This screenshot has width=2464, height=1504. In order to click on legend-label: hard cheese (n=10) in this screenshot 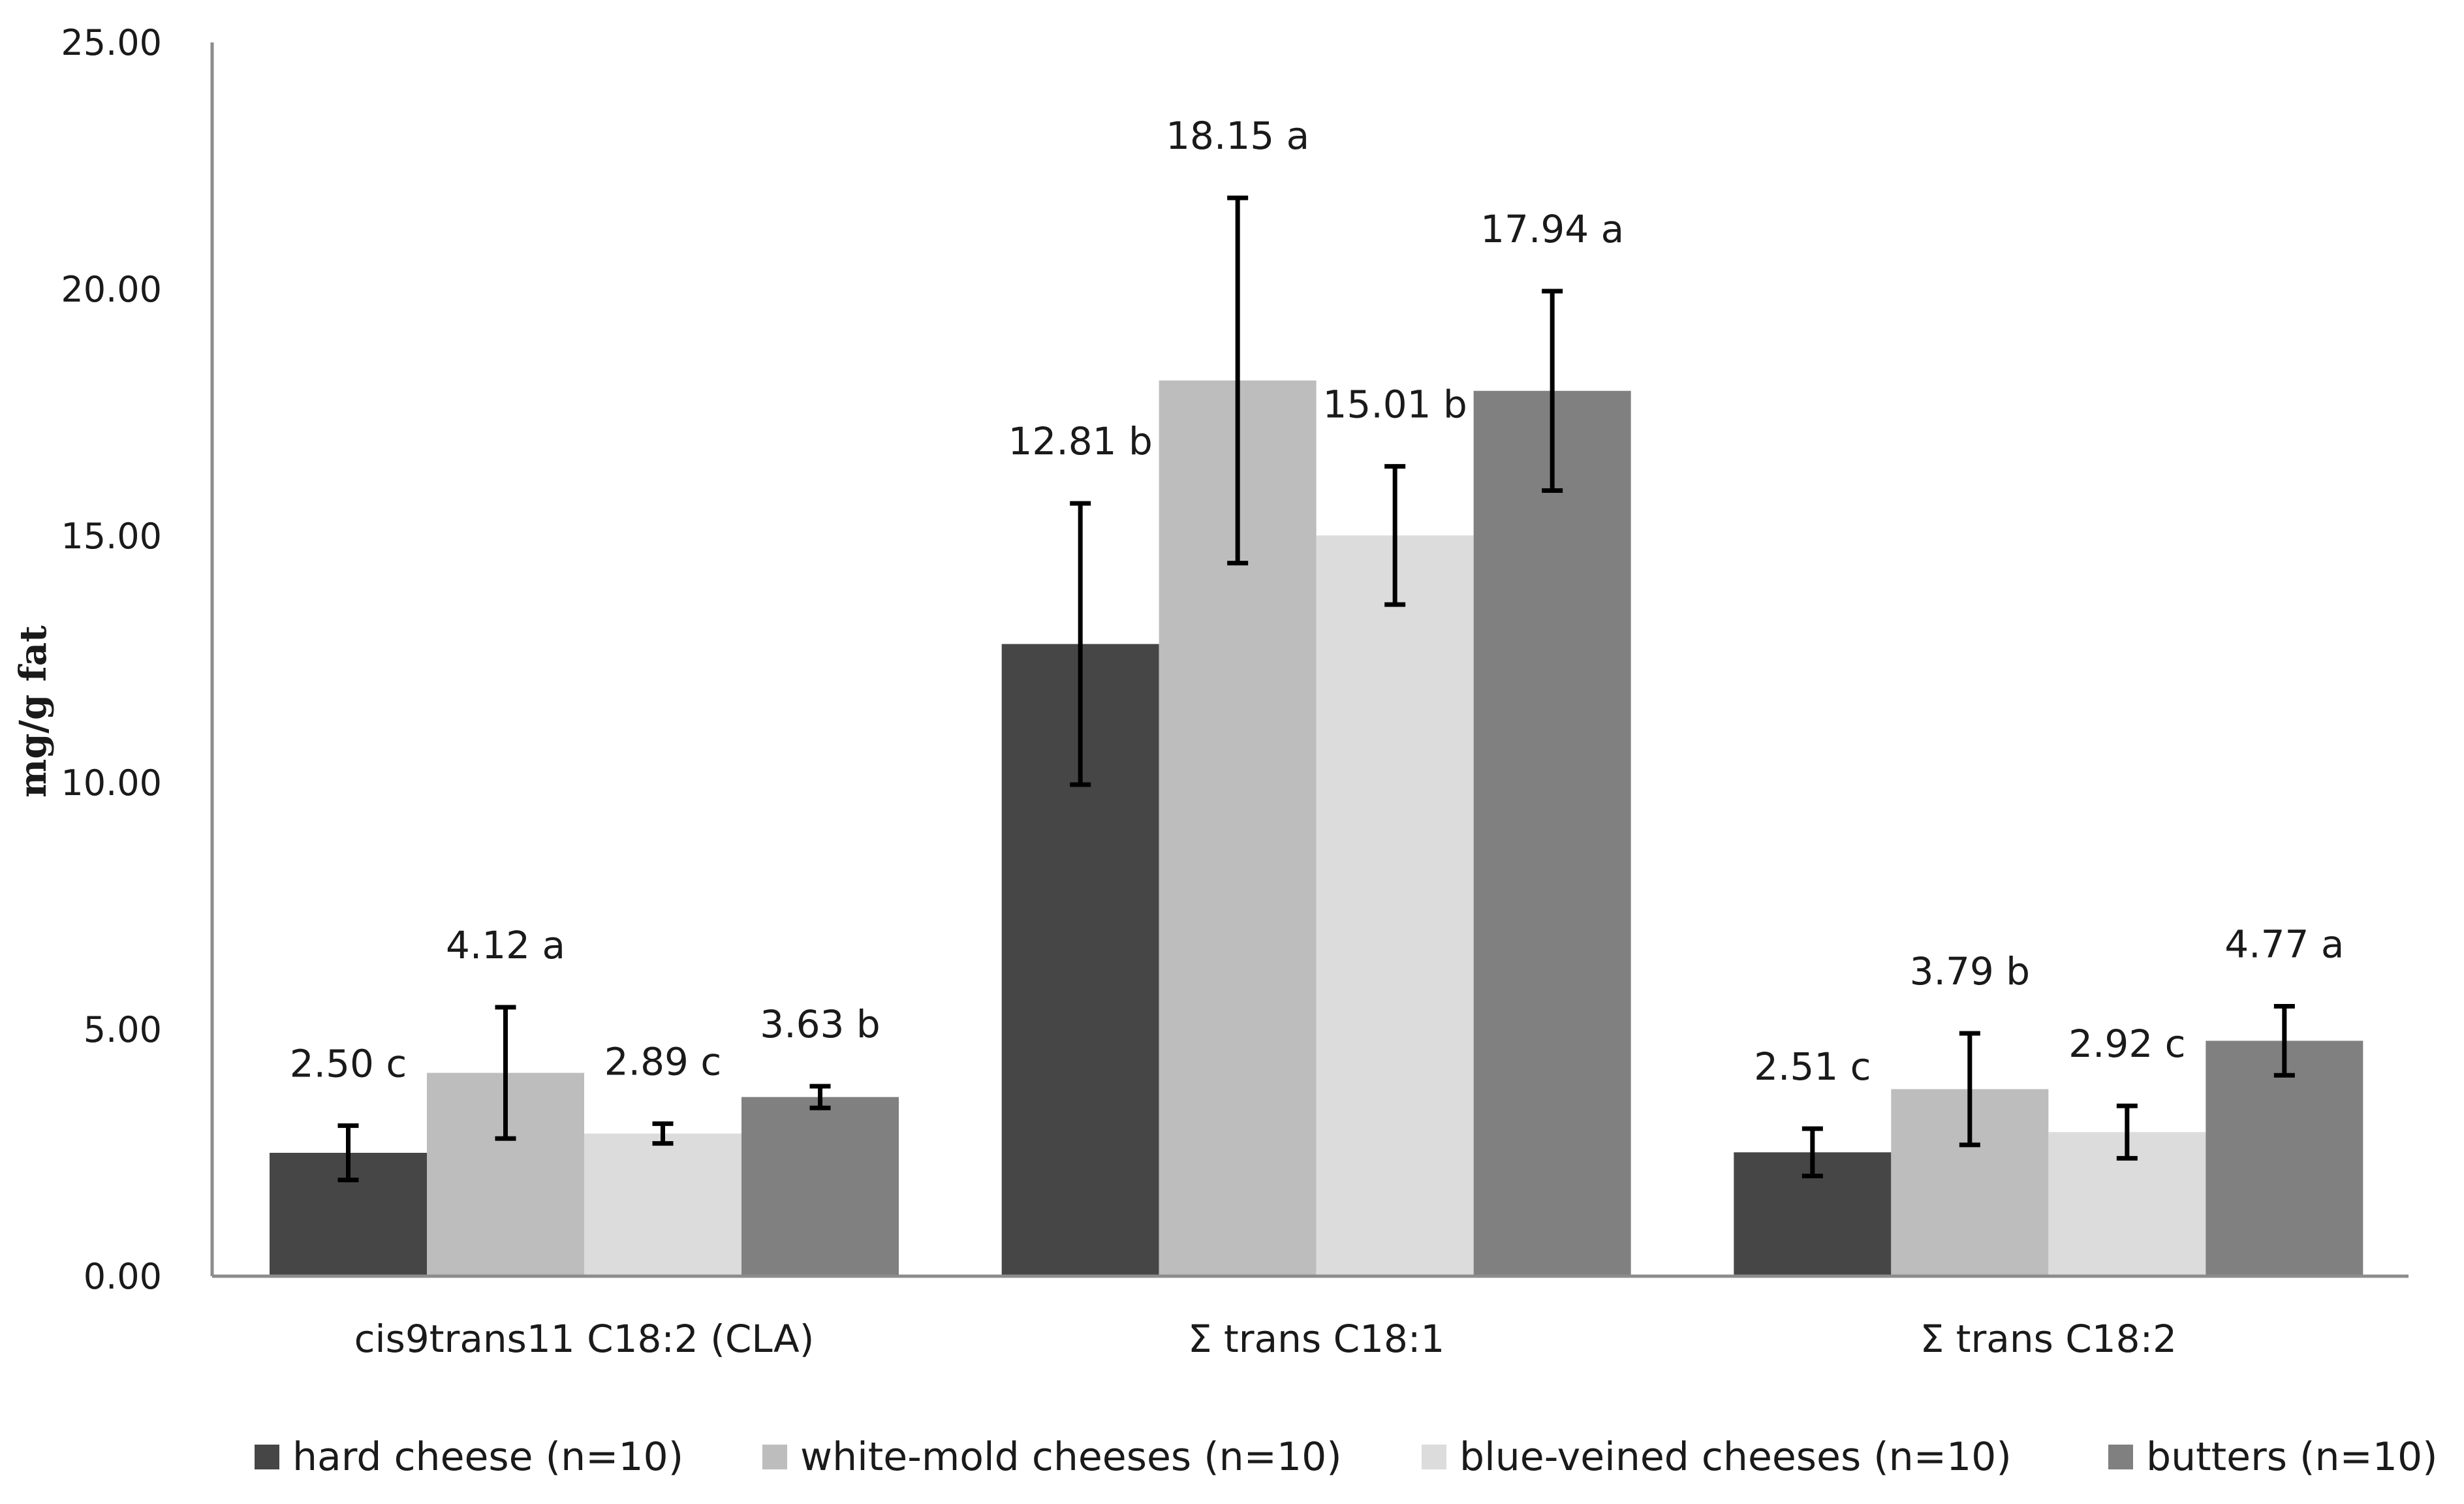, I will do `click(487, 1457)`.